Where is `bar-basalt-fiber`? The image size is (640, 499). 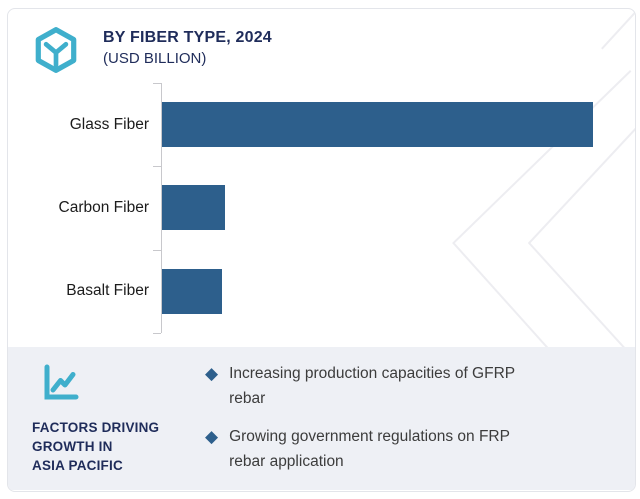 bar-basalt-fiber is located at coordinates (192, 291).